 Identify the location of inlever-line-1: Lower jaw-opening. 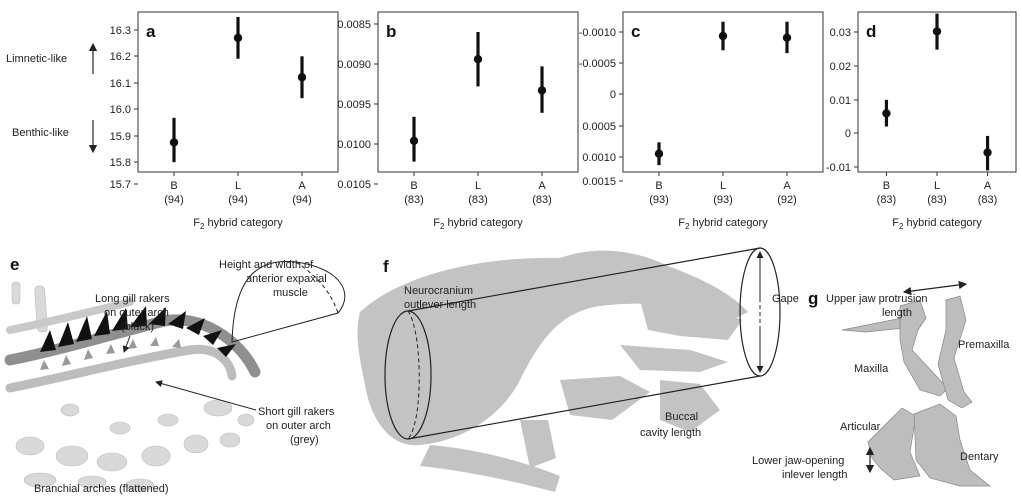
(798, 461).